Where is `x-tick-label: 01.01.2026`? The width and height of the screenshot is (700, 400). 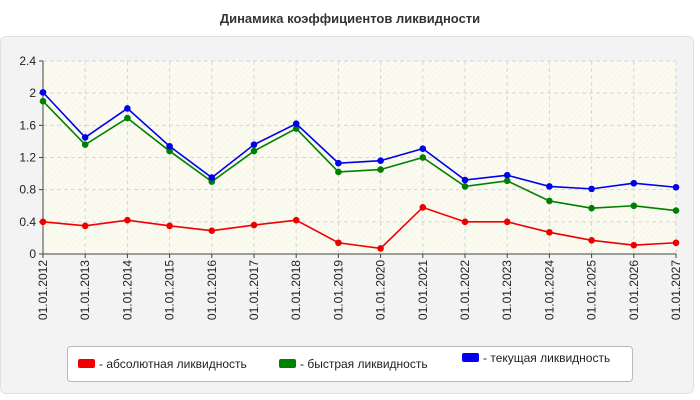
x-tick-label: 01.01.2026 is located at coordinates (634, 290).